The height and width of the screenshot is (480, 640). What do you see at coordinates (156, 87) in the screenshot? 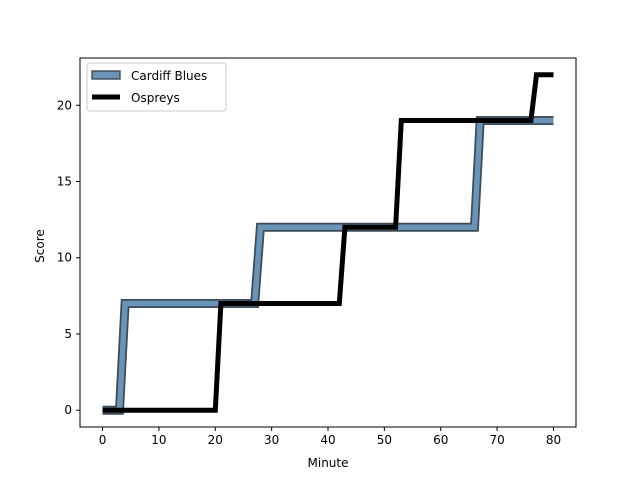
I see `legend: Cardiff Blues Ospreys` at bounding box center [156, 87].